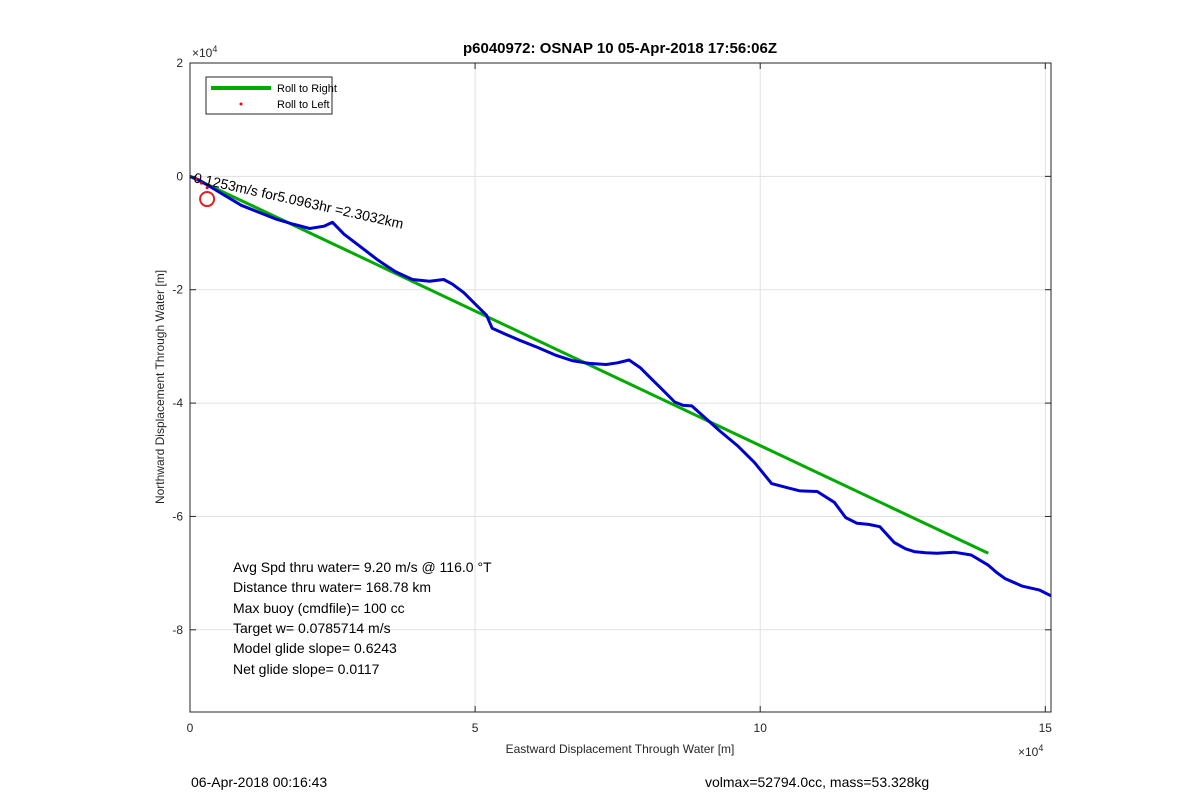  I want to click on footer-vol-mass: volmax=52794.0cc, mass=53.328kg, so click(817, 782).